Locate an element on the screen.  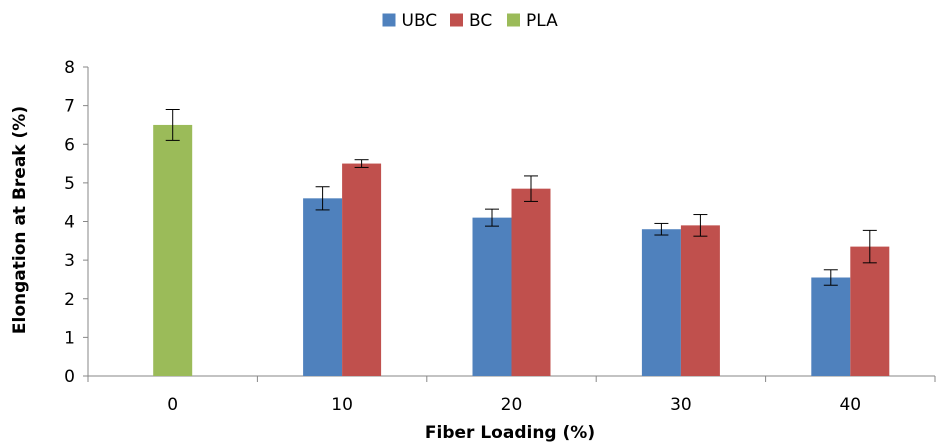
y-tick-label: 7 is located at coordinates (69, 107).